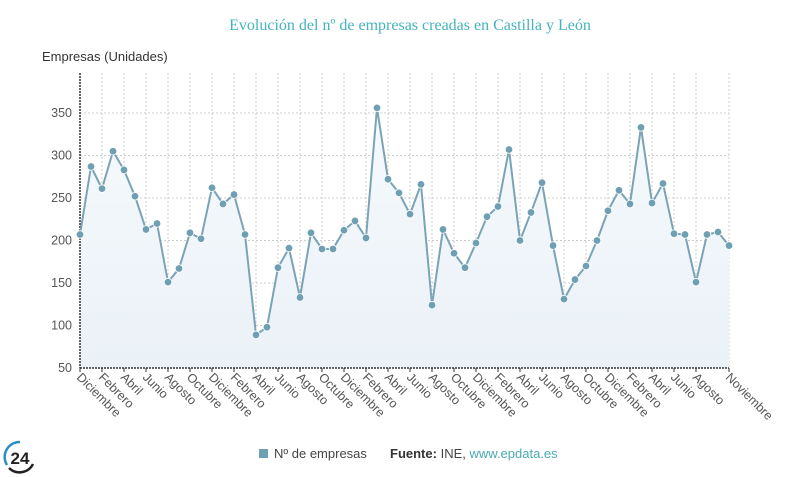 Image resolution: width=800 pixels, height=477 pixels. Describe the element at coordinates (61, 198) in the screenshot. I see `y-tick-label: 250` at that location.